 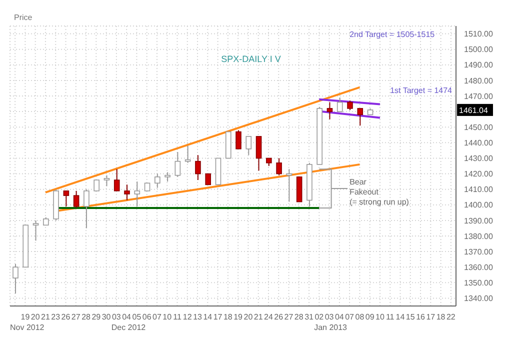 I want to click on text: Nov 2012, so click(x=27, y=327).